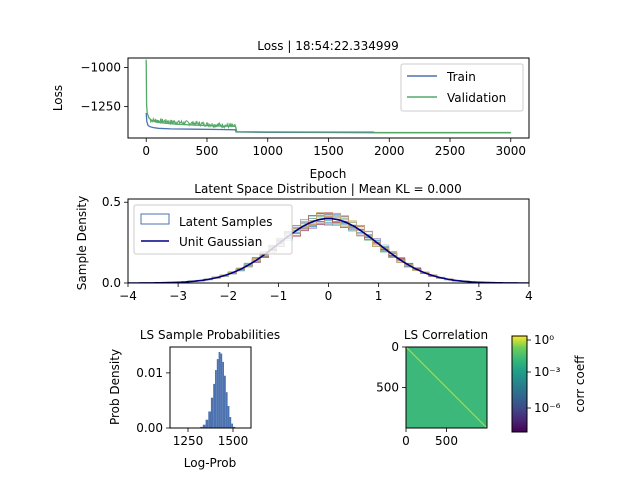 The width and height of the screenshot is (640, 484). I want to click on prob-xtick-label: 1250, so click(188, 441).